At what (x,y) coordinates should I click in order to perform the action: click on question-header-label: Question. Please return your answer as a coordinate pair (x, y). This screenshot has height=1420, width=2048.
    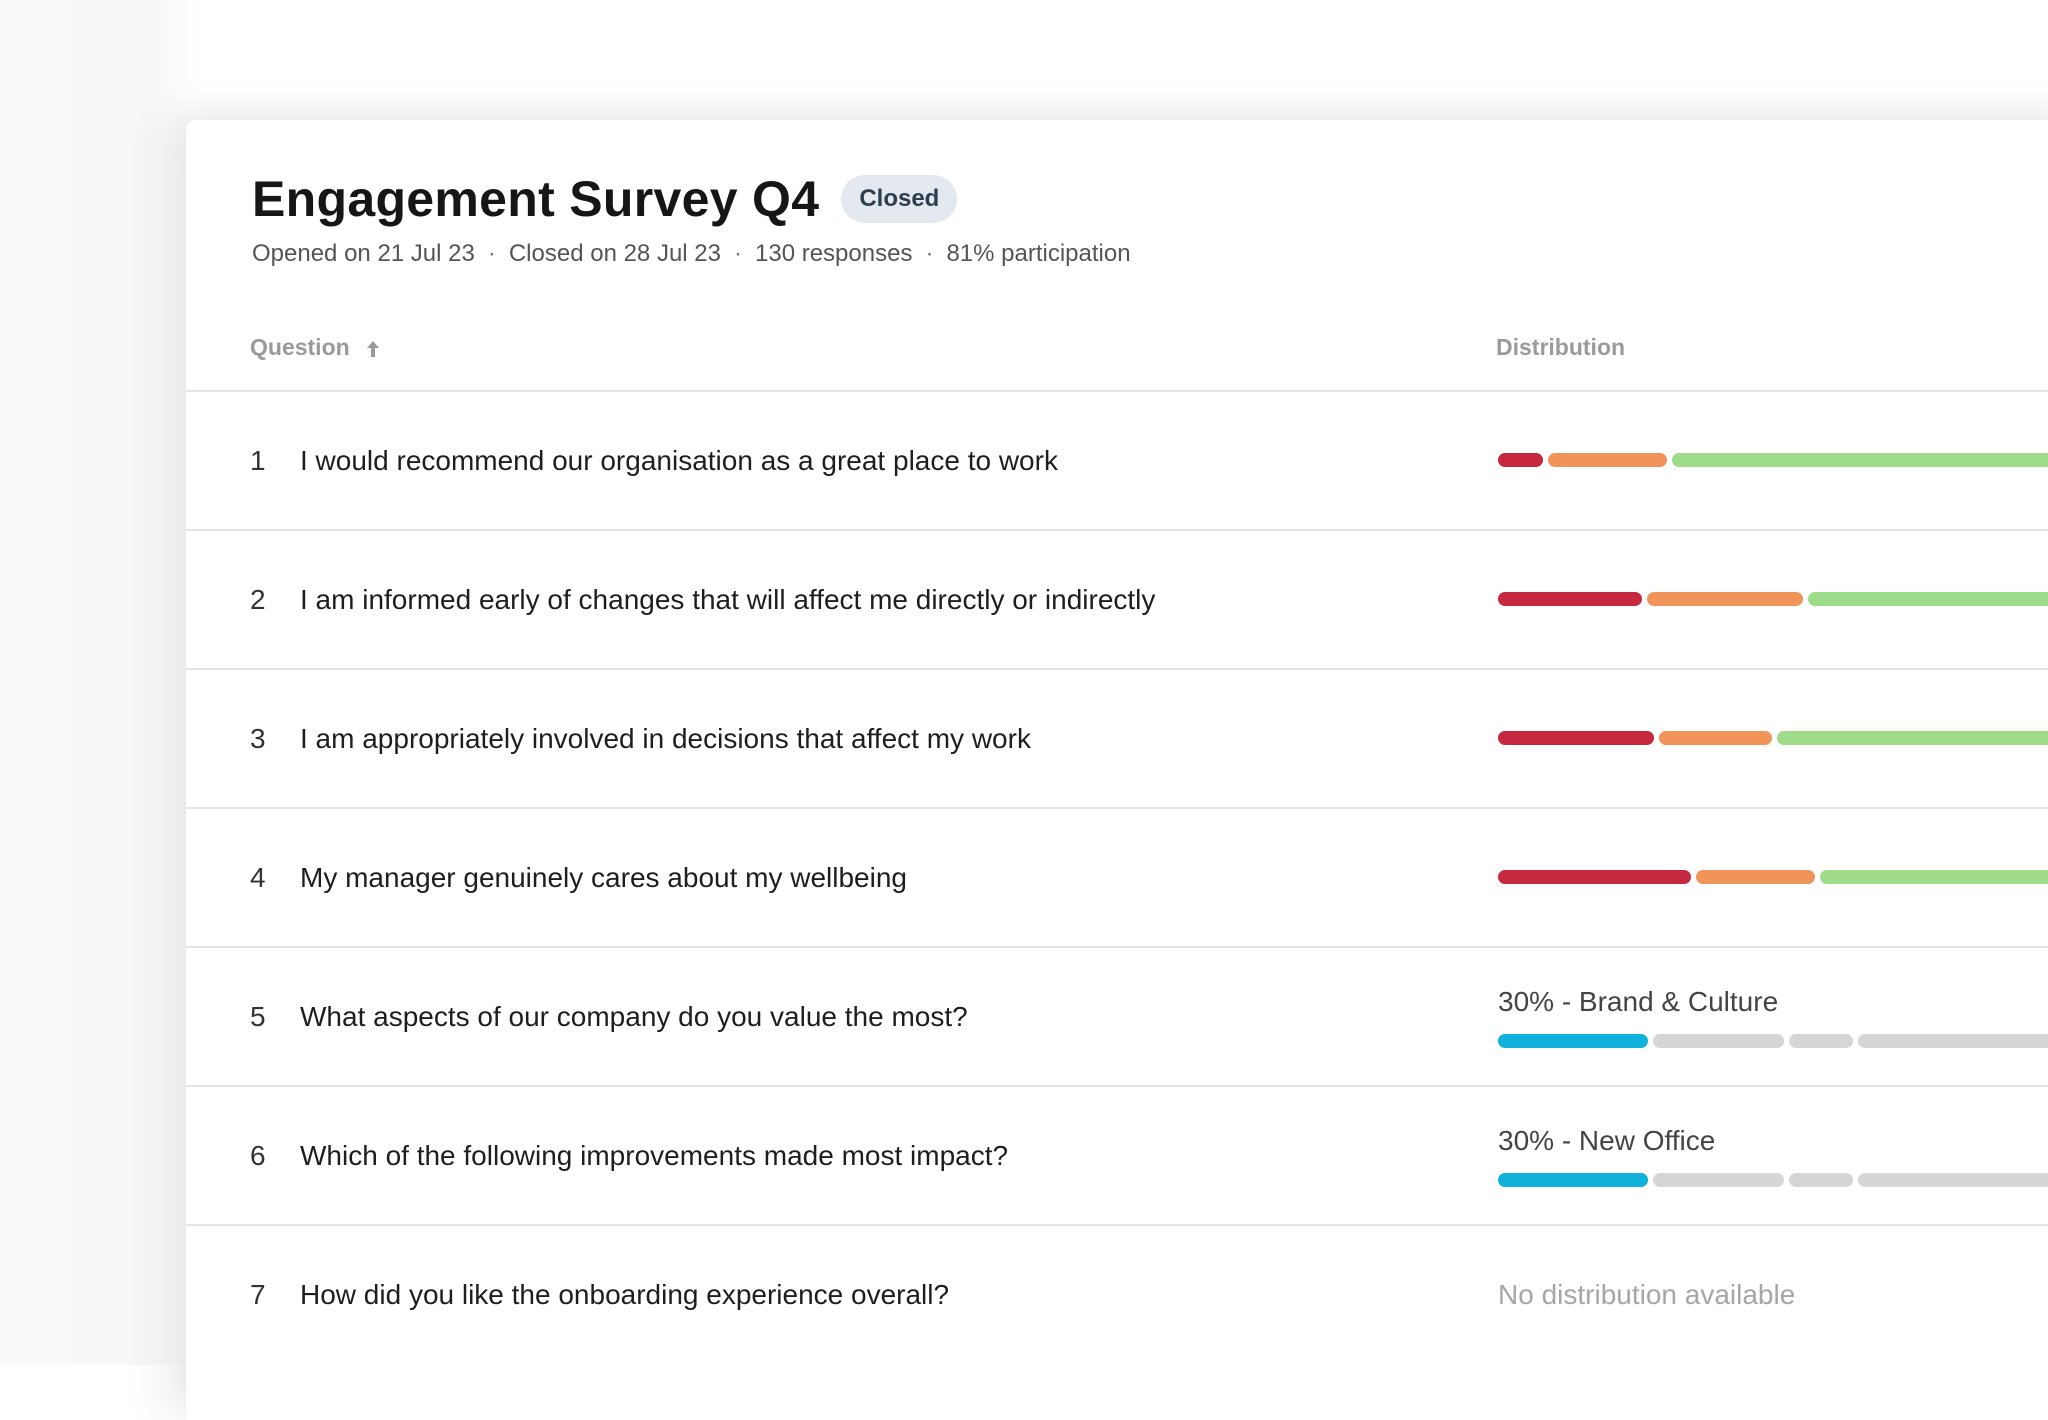
    Looking at the image, I should click on (300, 347).